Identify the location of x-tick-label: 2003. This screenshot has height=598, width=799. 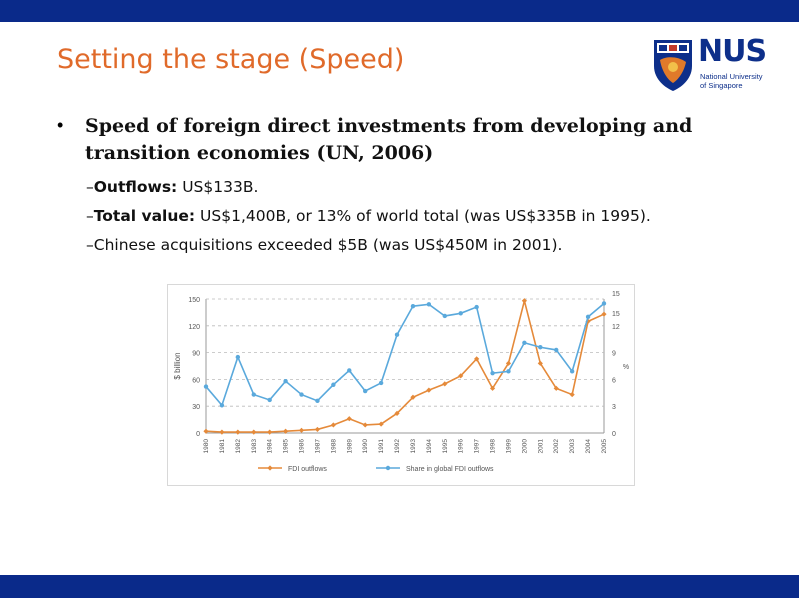
(572, 446).